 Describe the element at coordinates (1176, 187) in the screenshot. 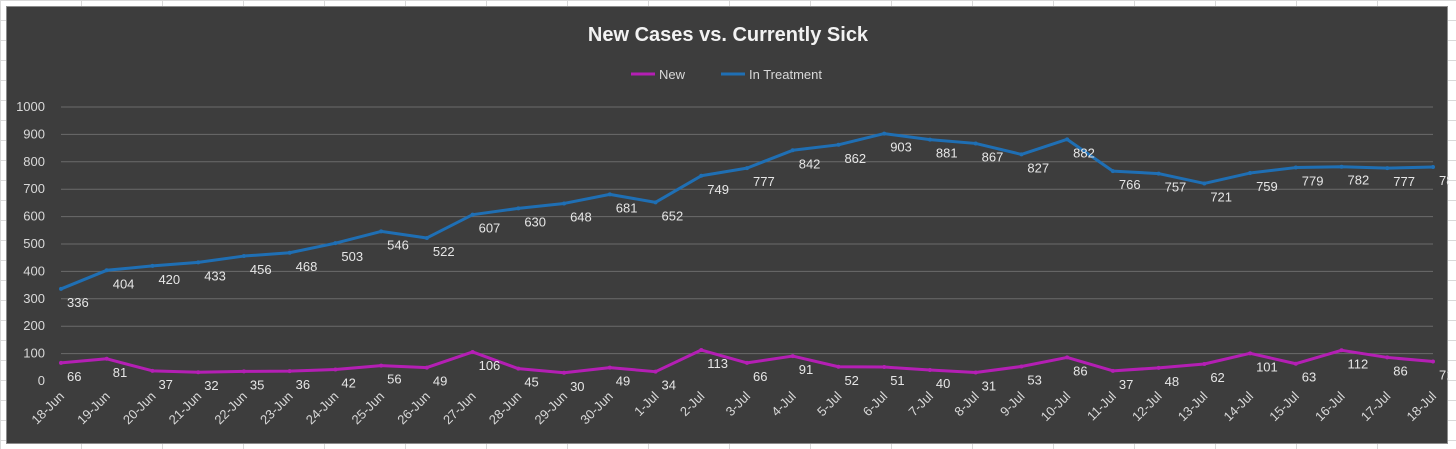

I see `data-label: 757` at that location.